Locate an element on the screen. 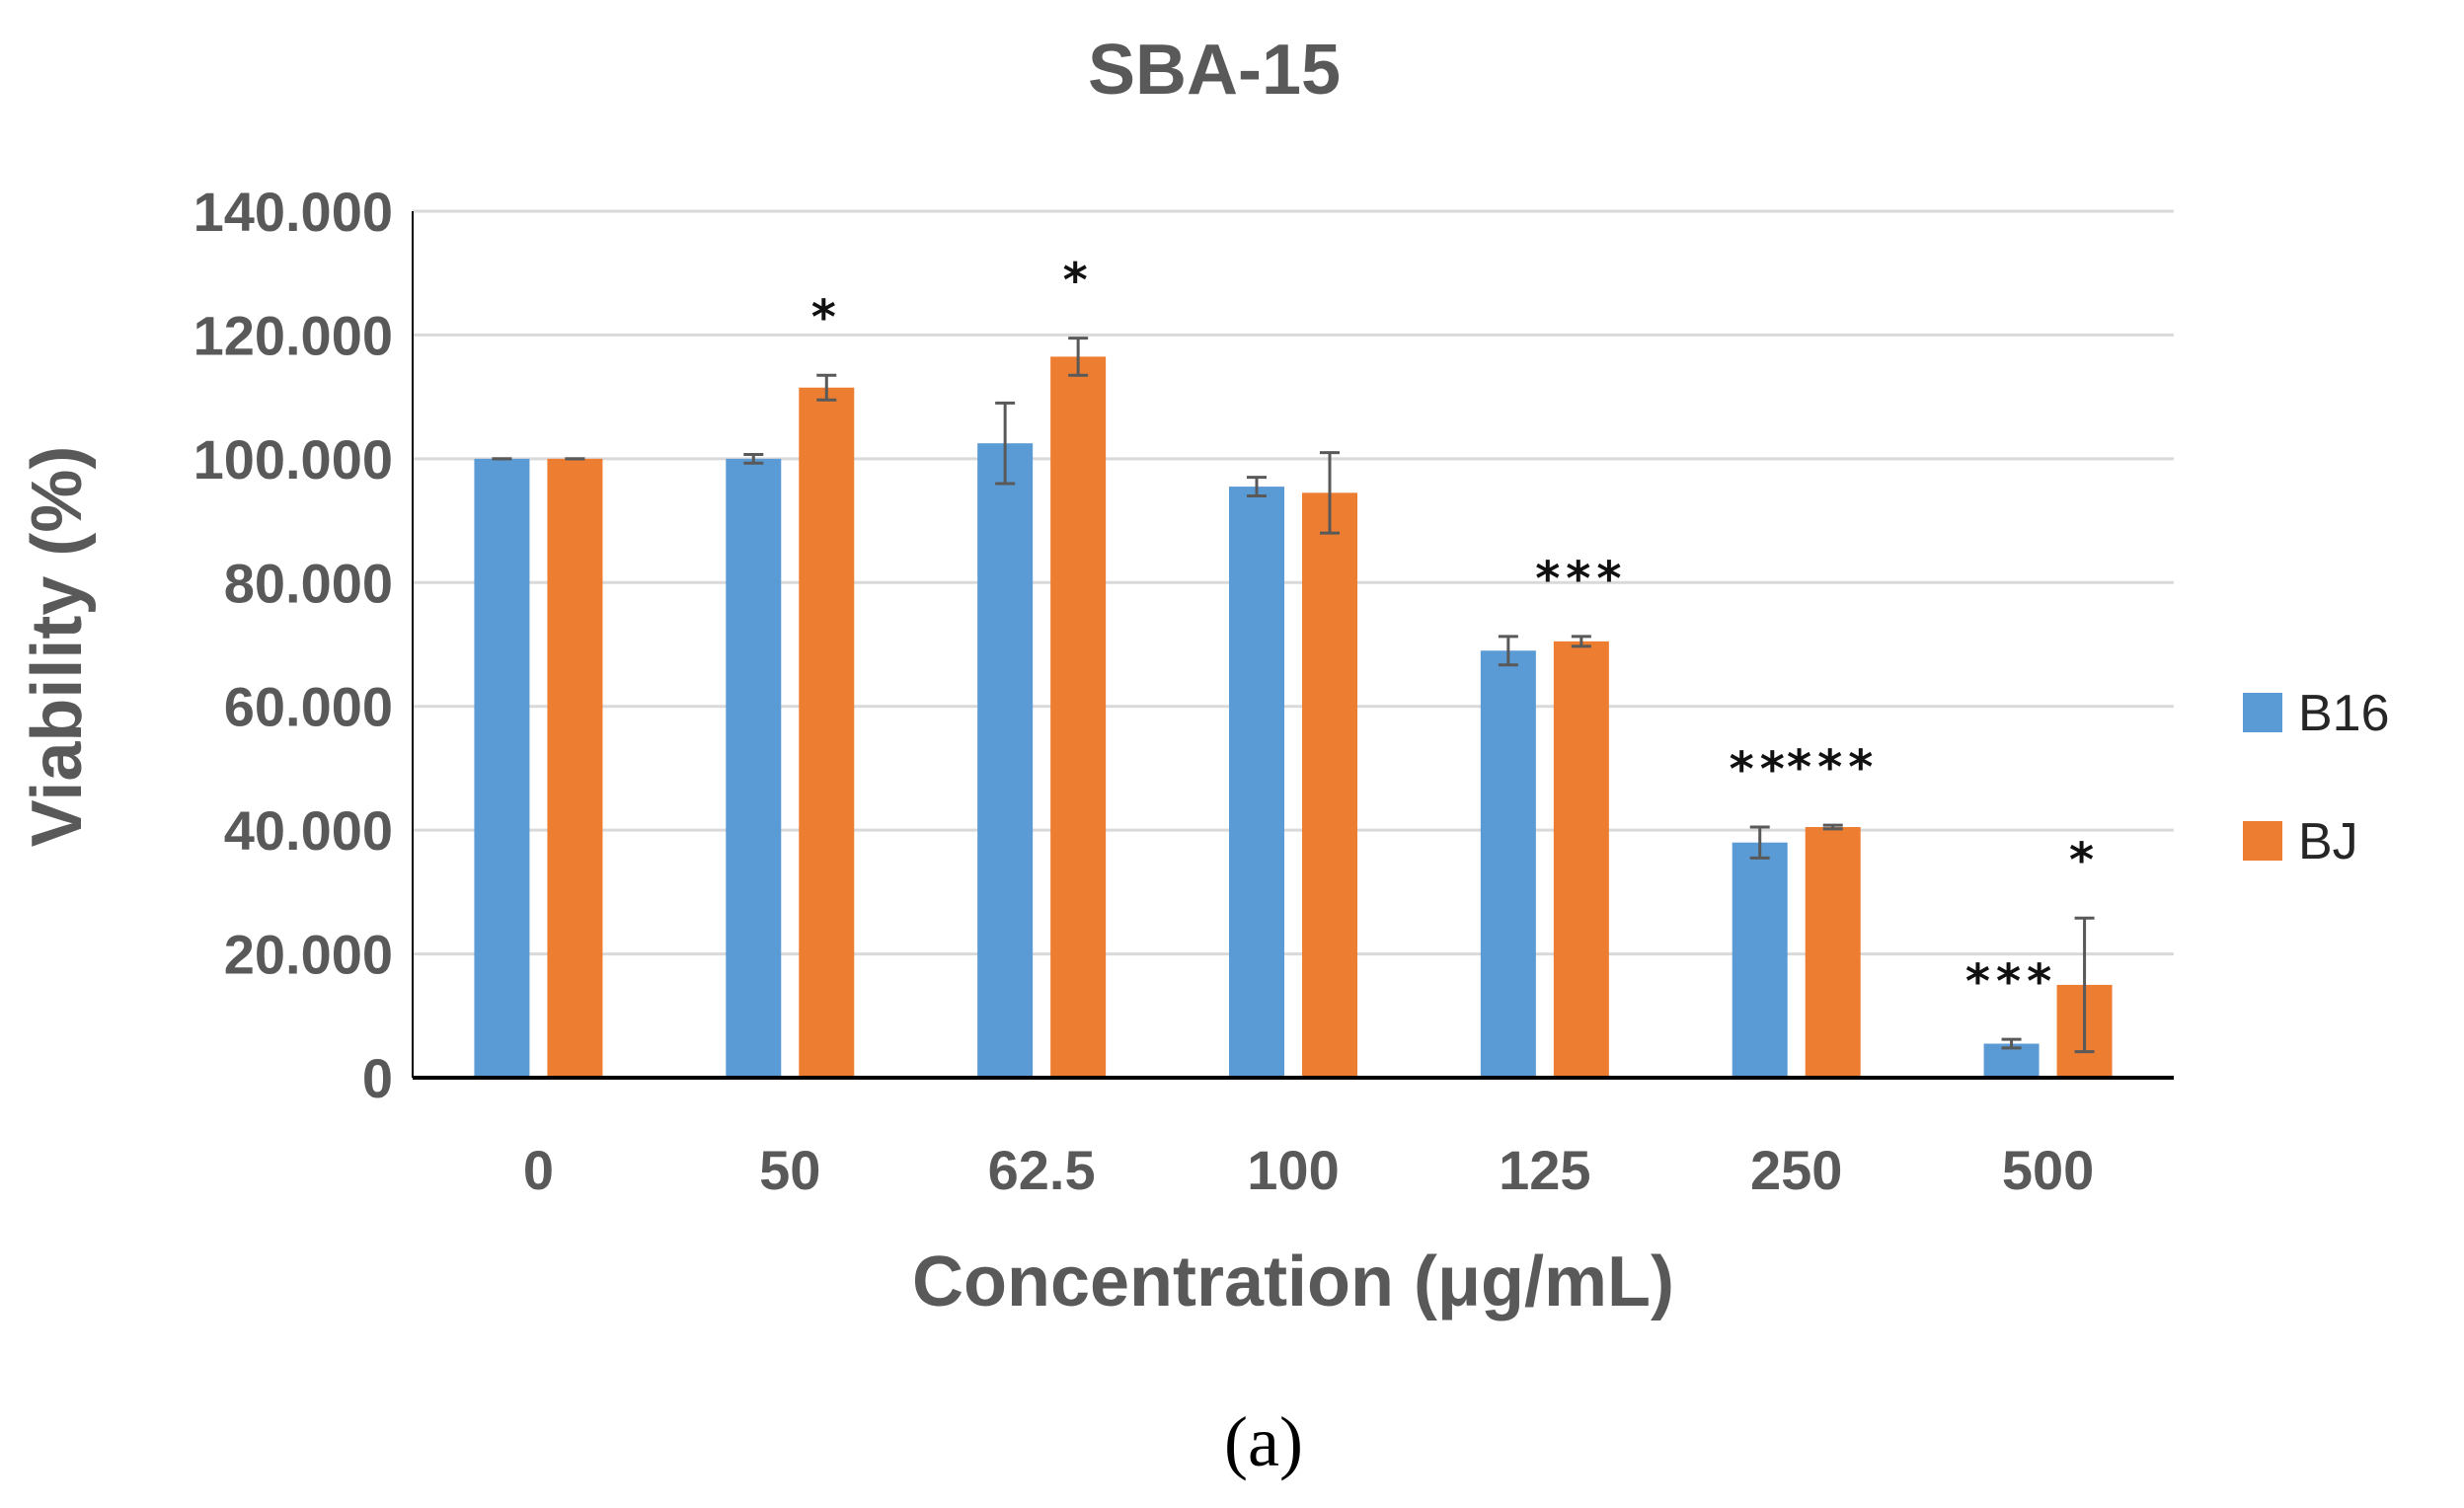  x-tick-label: 125 is located at coordinates (1544, 1170).